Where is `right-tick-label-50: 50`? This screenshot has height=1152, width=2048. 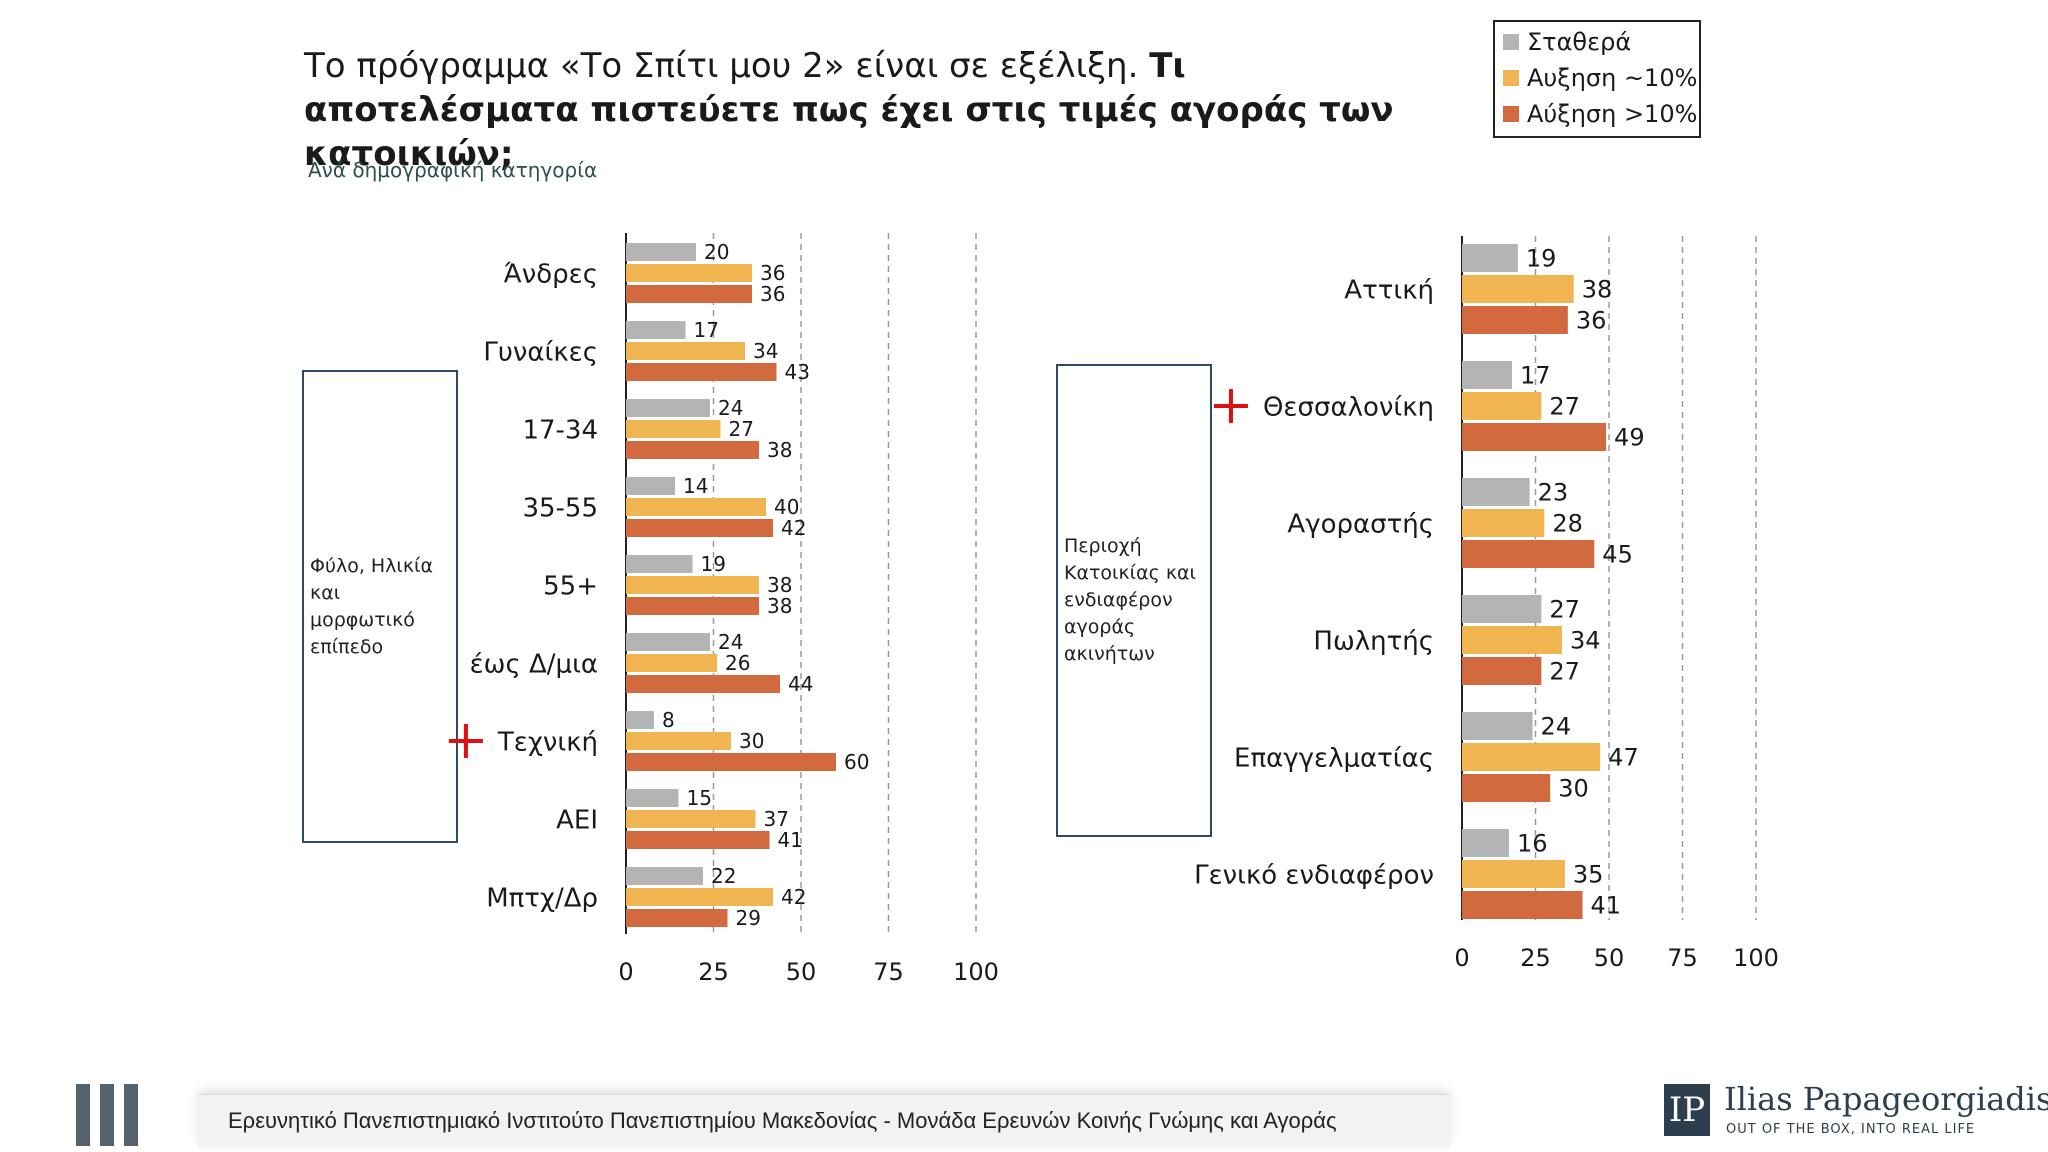
right-tick-label-50: 50 is located at coordinates (1609, 958).